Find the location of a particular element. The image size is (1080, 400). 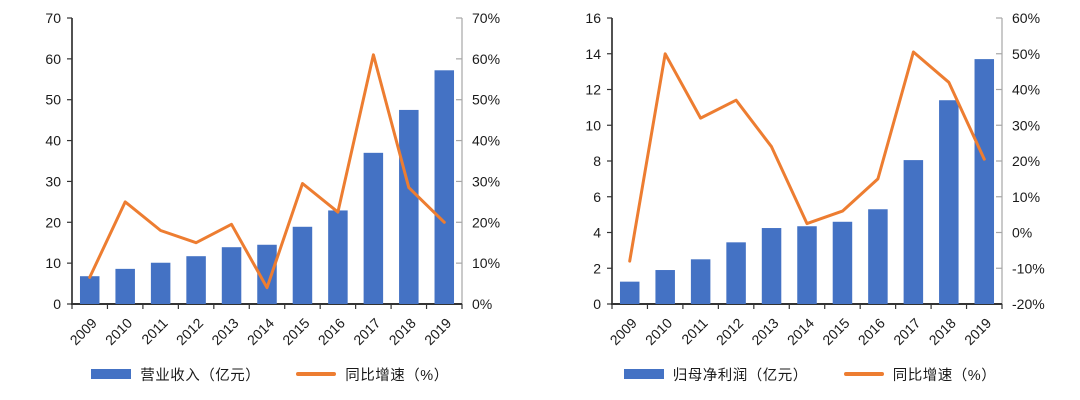

right-axis-tick-label: 70% is located at coordinates (486, 18).